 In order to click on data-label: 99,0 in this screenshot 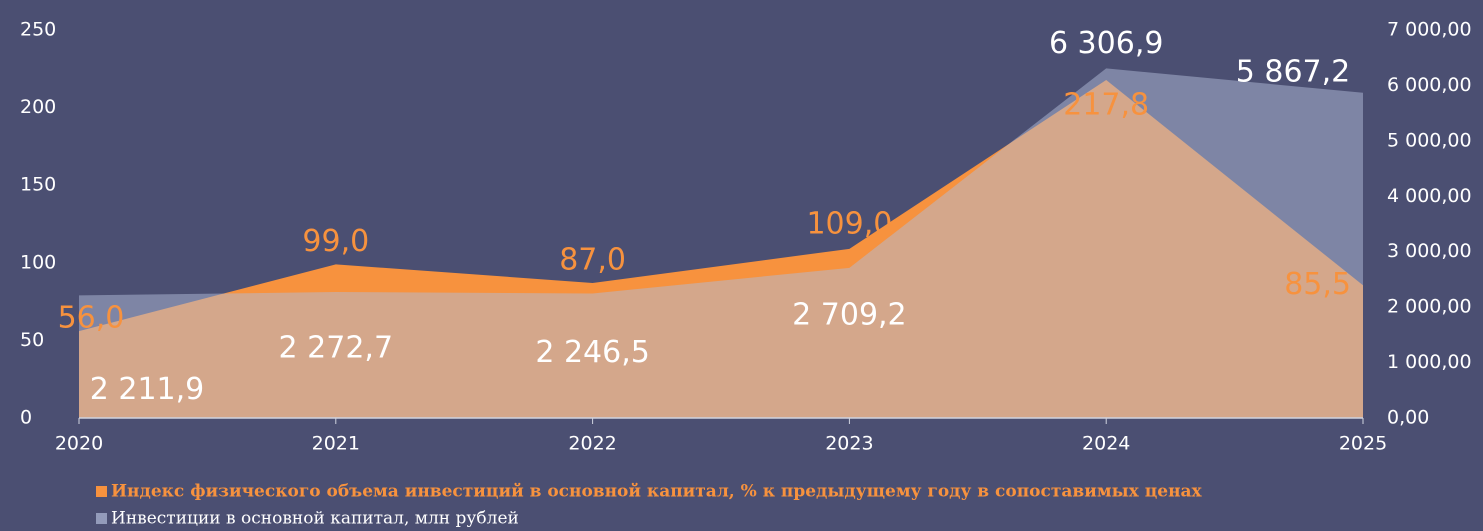, I will do `click(335, 241)`.